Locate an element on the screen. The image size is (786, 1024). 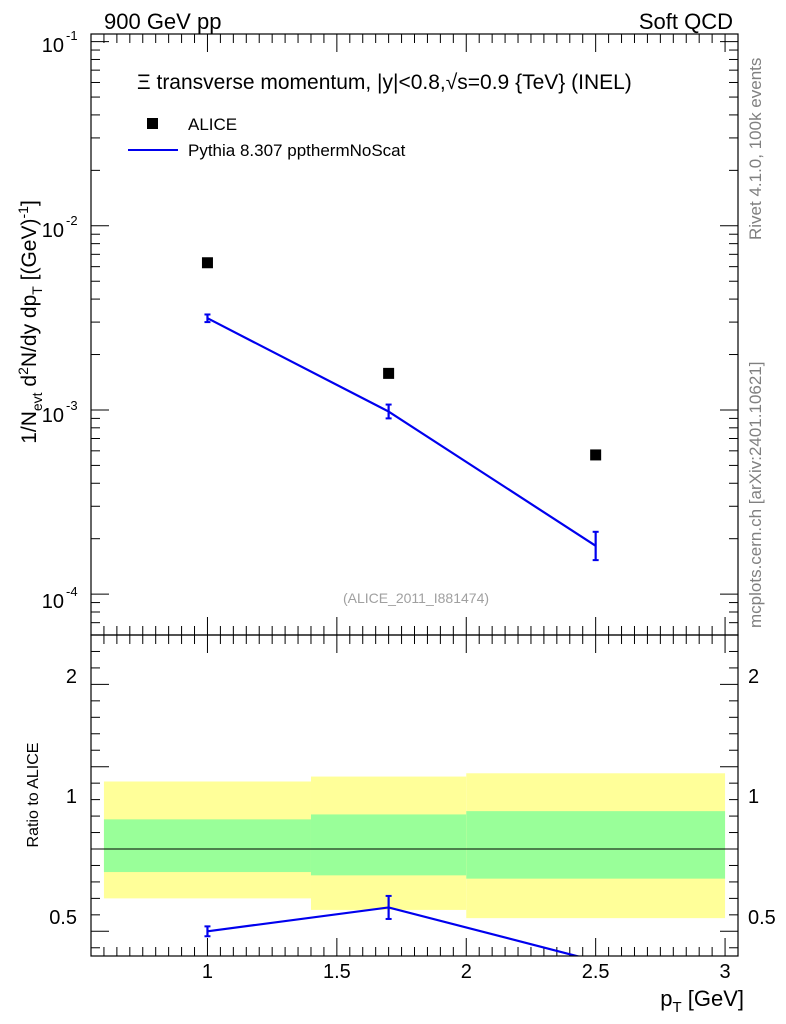
svg-text: 1/Nevt d2N/dy dpT [(GeV)-1] is located at coordinates (30, 322).